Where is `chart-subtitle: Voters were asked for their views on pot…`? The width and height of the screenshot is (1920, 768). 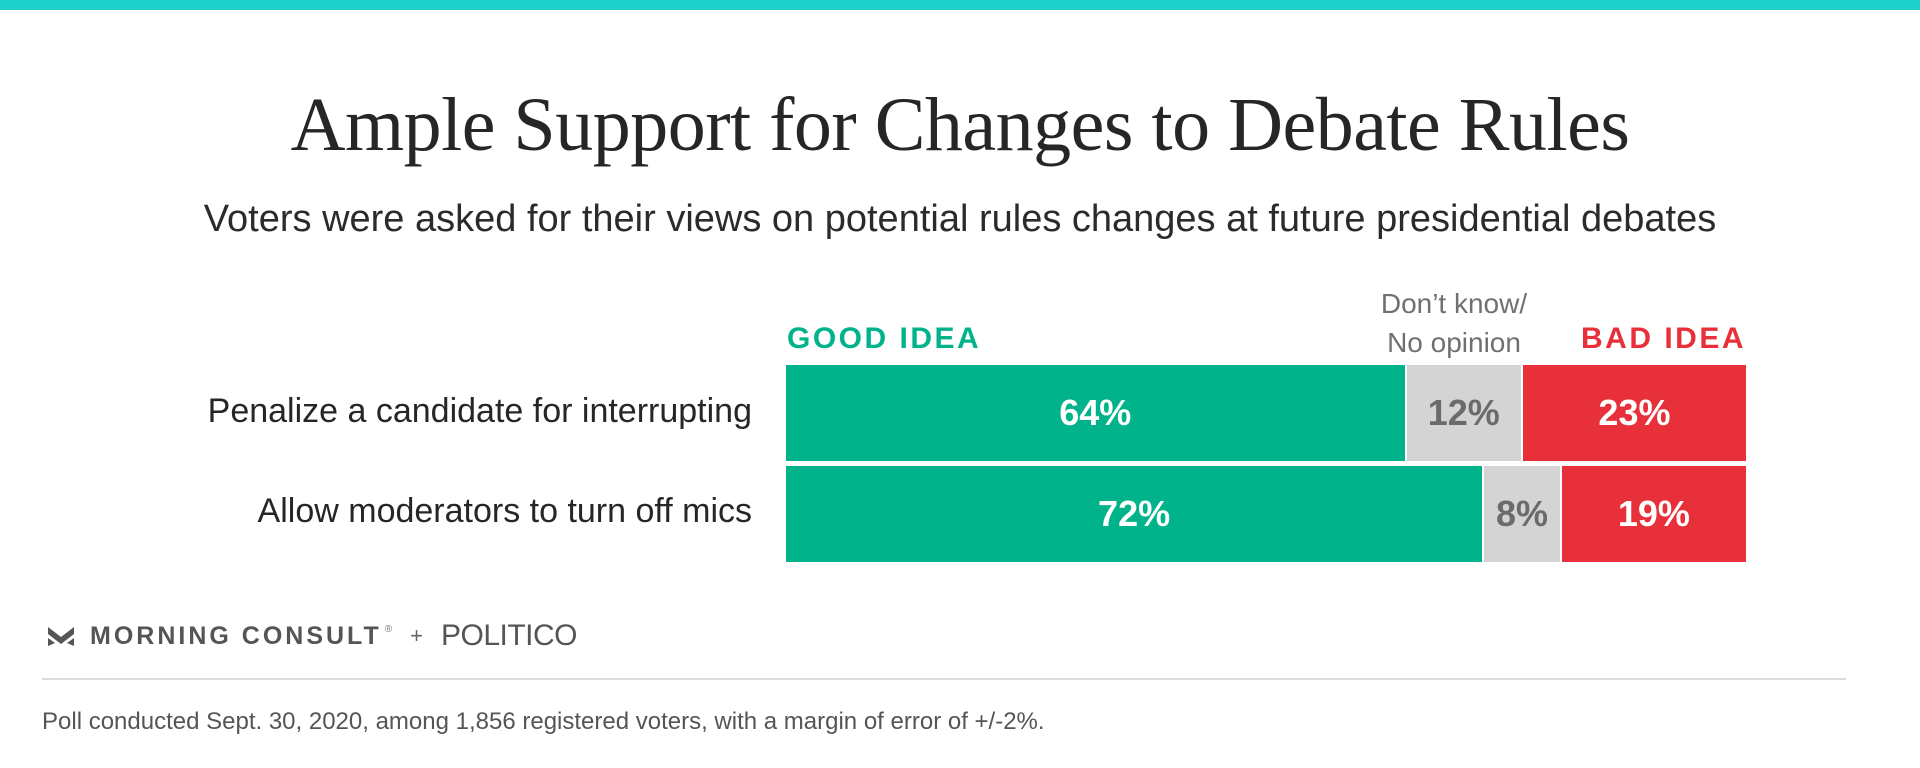 chart-subtitle: Voters were asked for their views on pot… is located at coordinates (960, 219).